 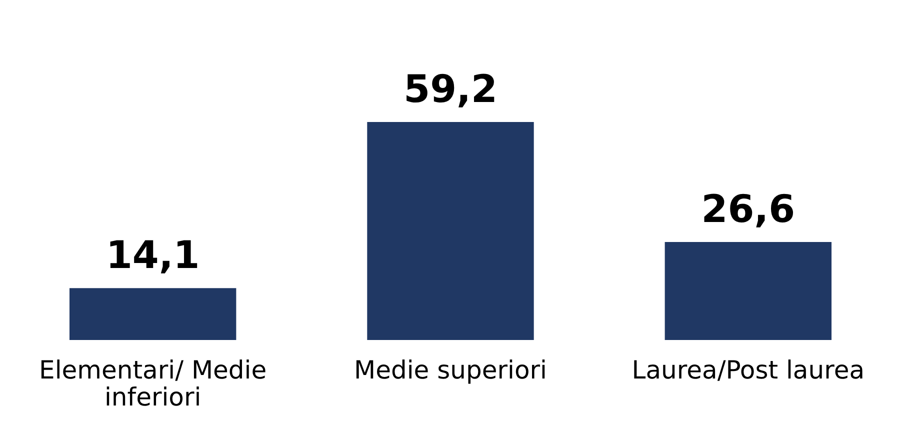 I want to click on data-label: 26,6, so click(x=748, y=209).